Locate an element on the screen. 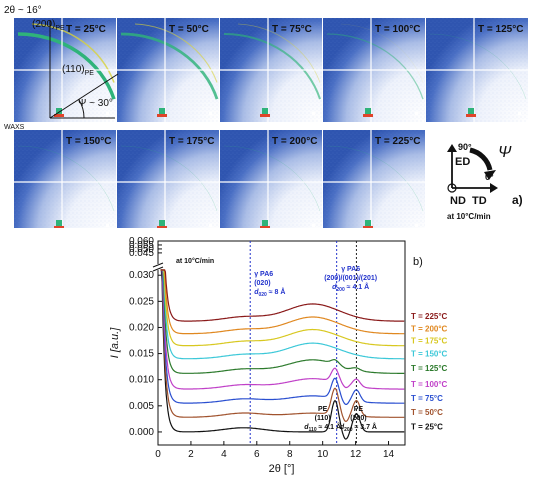 The height and width of the screenshot is (480, 550). psi-symbol: Ψ is located at coordinates (505, 152).